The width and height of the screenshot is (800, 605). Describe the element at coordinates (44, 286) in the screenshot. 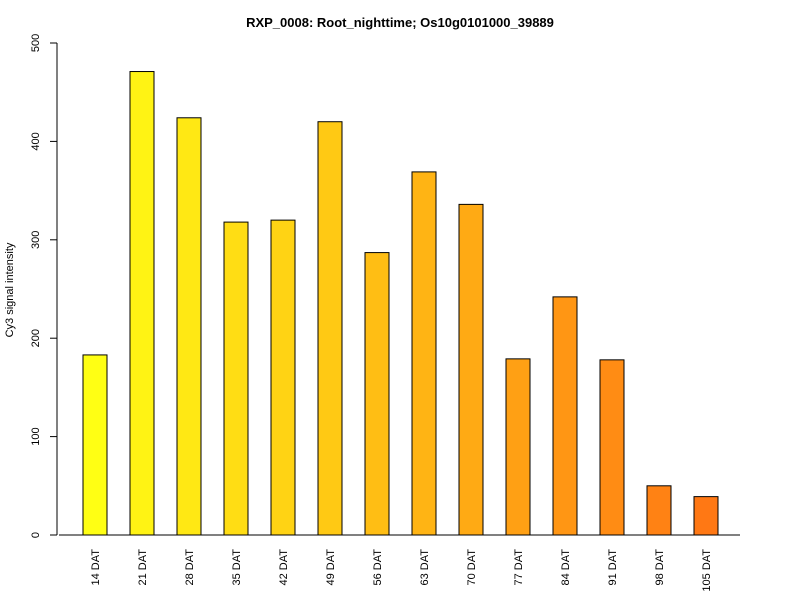

I see `y-axis: 0 100 200 300 400 500` at that location.